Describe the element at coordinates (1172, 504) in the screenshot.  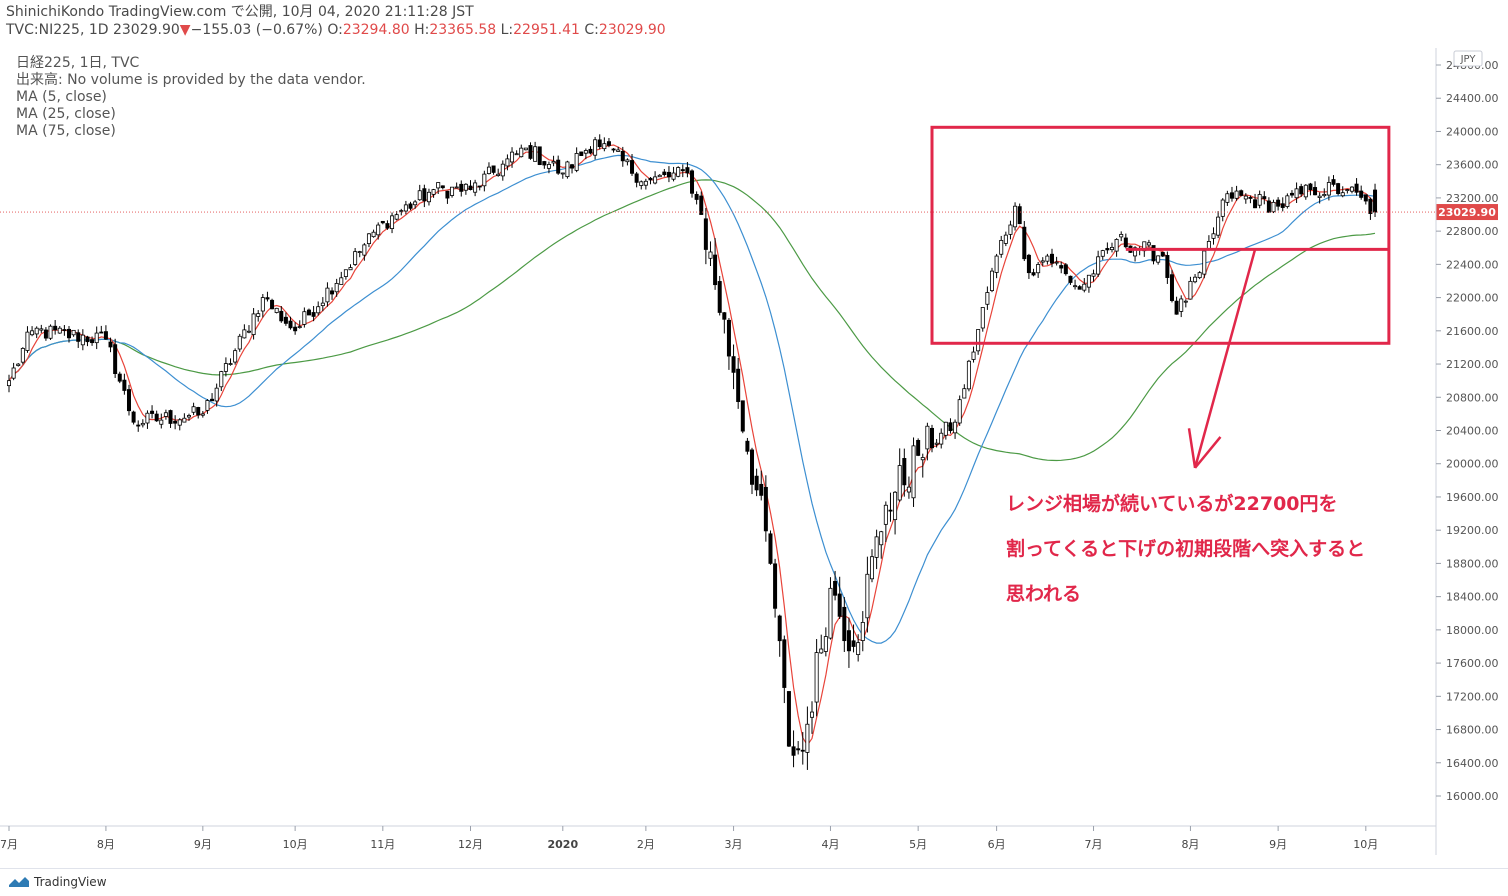
I see `annotation-line: レンジ相場が続いているが22700円を` at that location.